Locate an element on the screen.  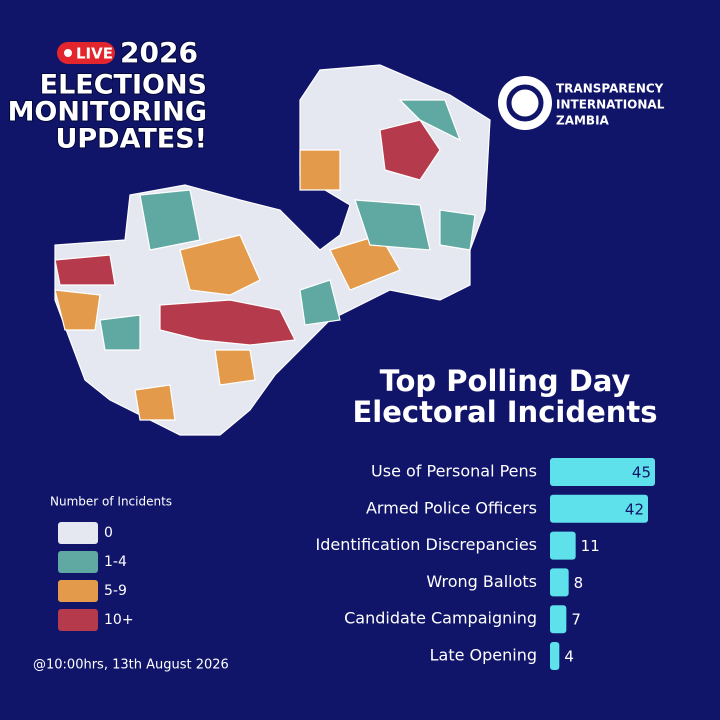
chart-title: Electoral Incidents is located at coordinates (504, 412).